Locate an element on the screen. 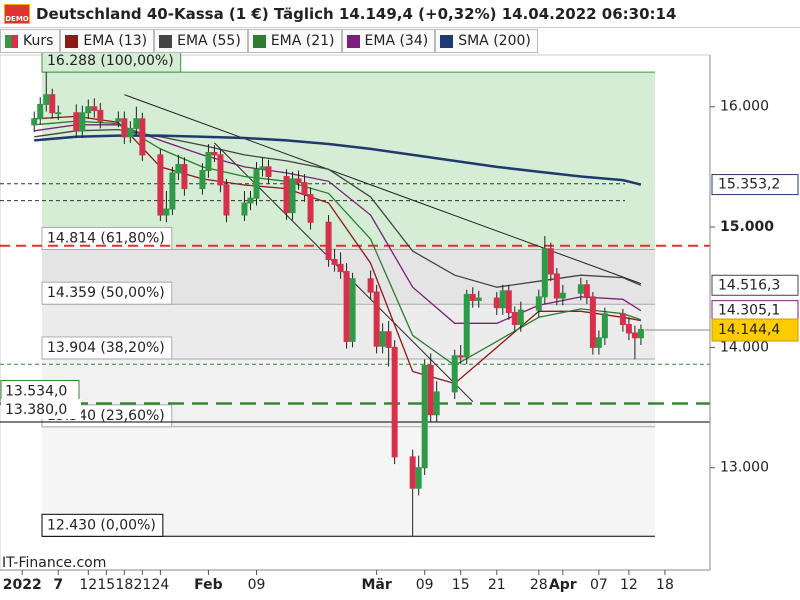 This screenshot has width=800, height=600. fib-label: 14.359 (50,00%) is located at coordinates (106, 293).